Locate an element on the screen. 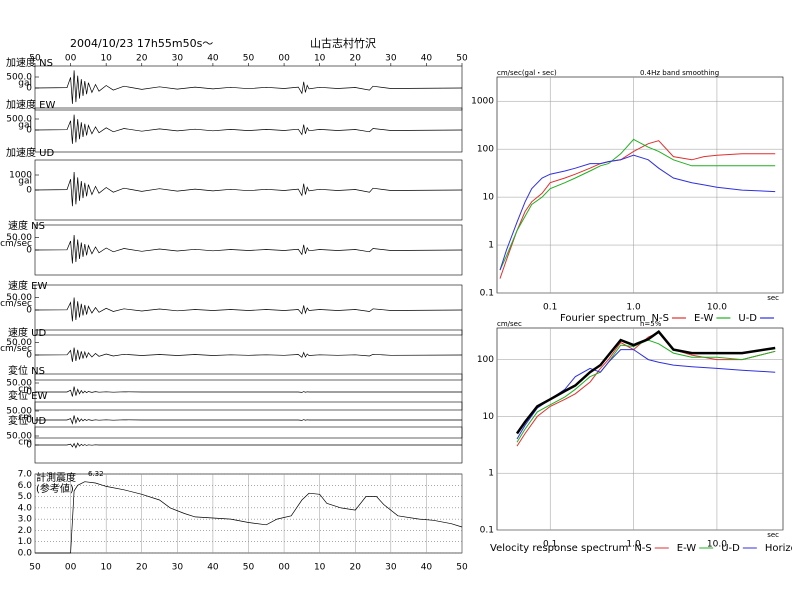 This screenshot has height=612, width=792. y-tick-label: 6.0 is located at coordinates (25, 486).